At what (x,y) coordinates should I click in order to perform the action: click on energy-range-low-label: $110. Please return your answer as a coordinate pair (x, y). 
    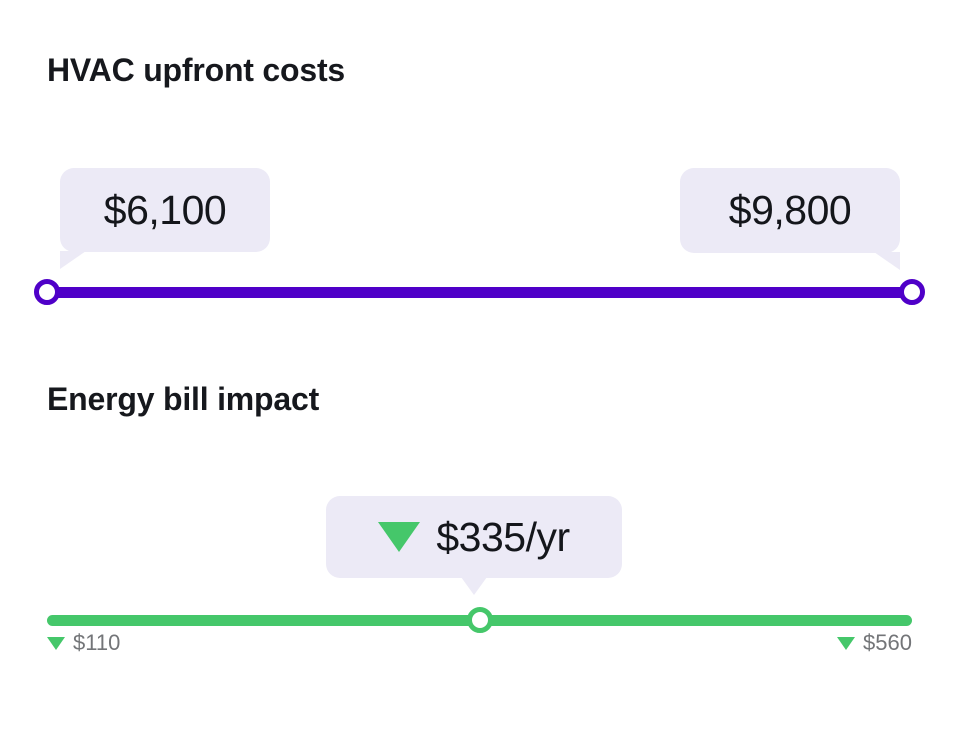
    Looking at the image, I should click on (83, 643).